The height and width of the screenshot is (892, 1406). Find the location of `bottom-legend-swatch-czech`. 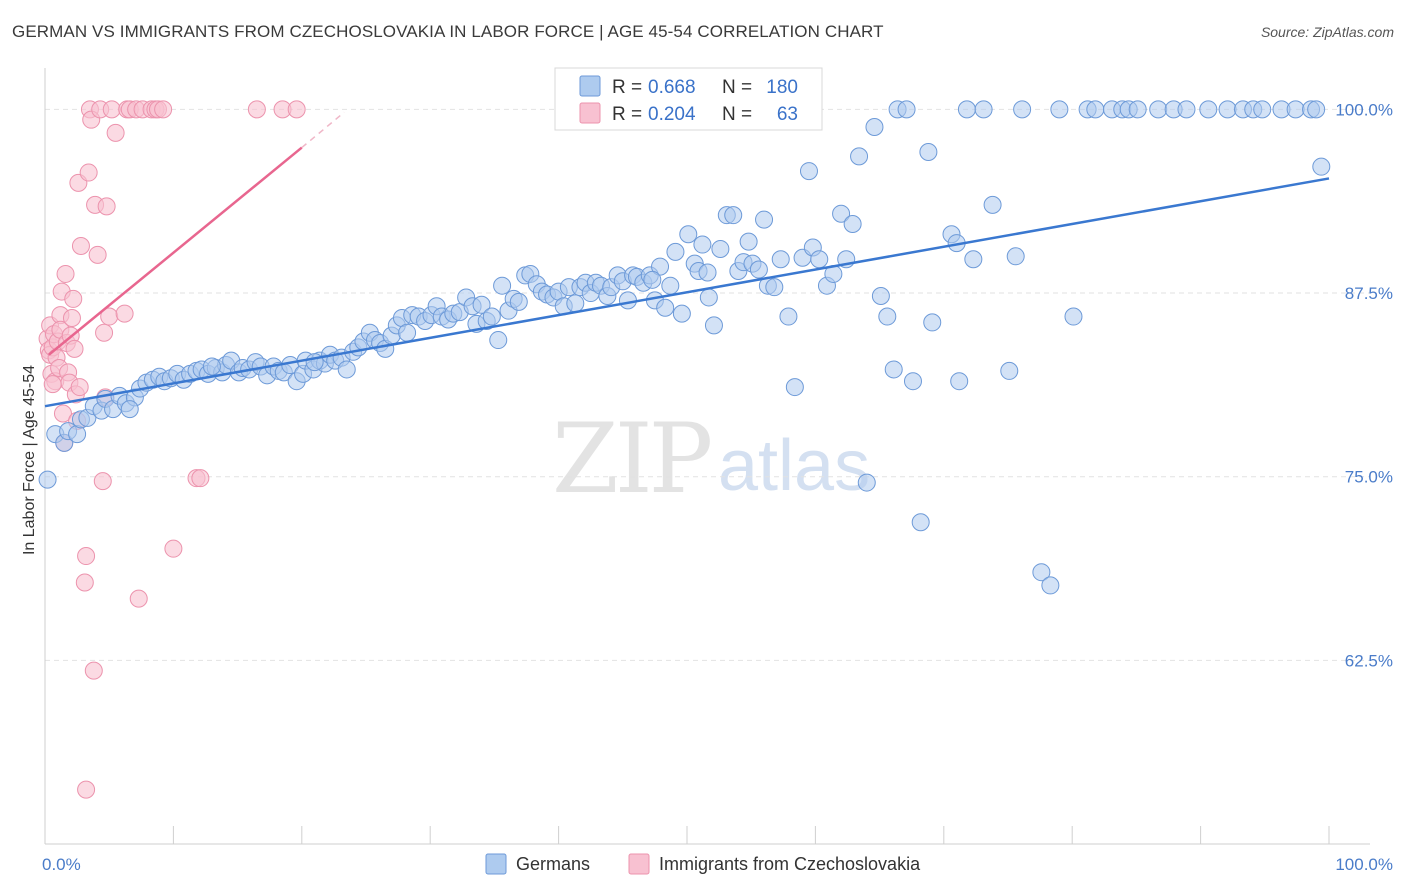

bottom-legend-swatch-czech is located at coordinates (639, 864).